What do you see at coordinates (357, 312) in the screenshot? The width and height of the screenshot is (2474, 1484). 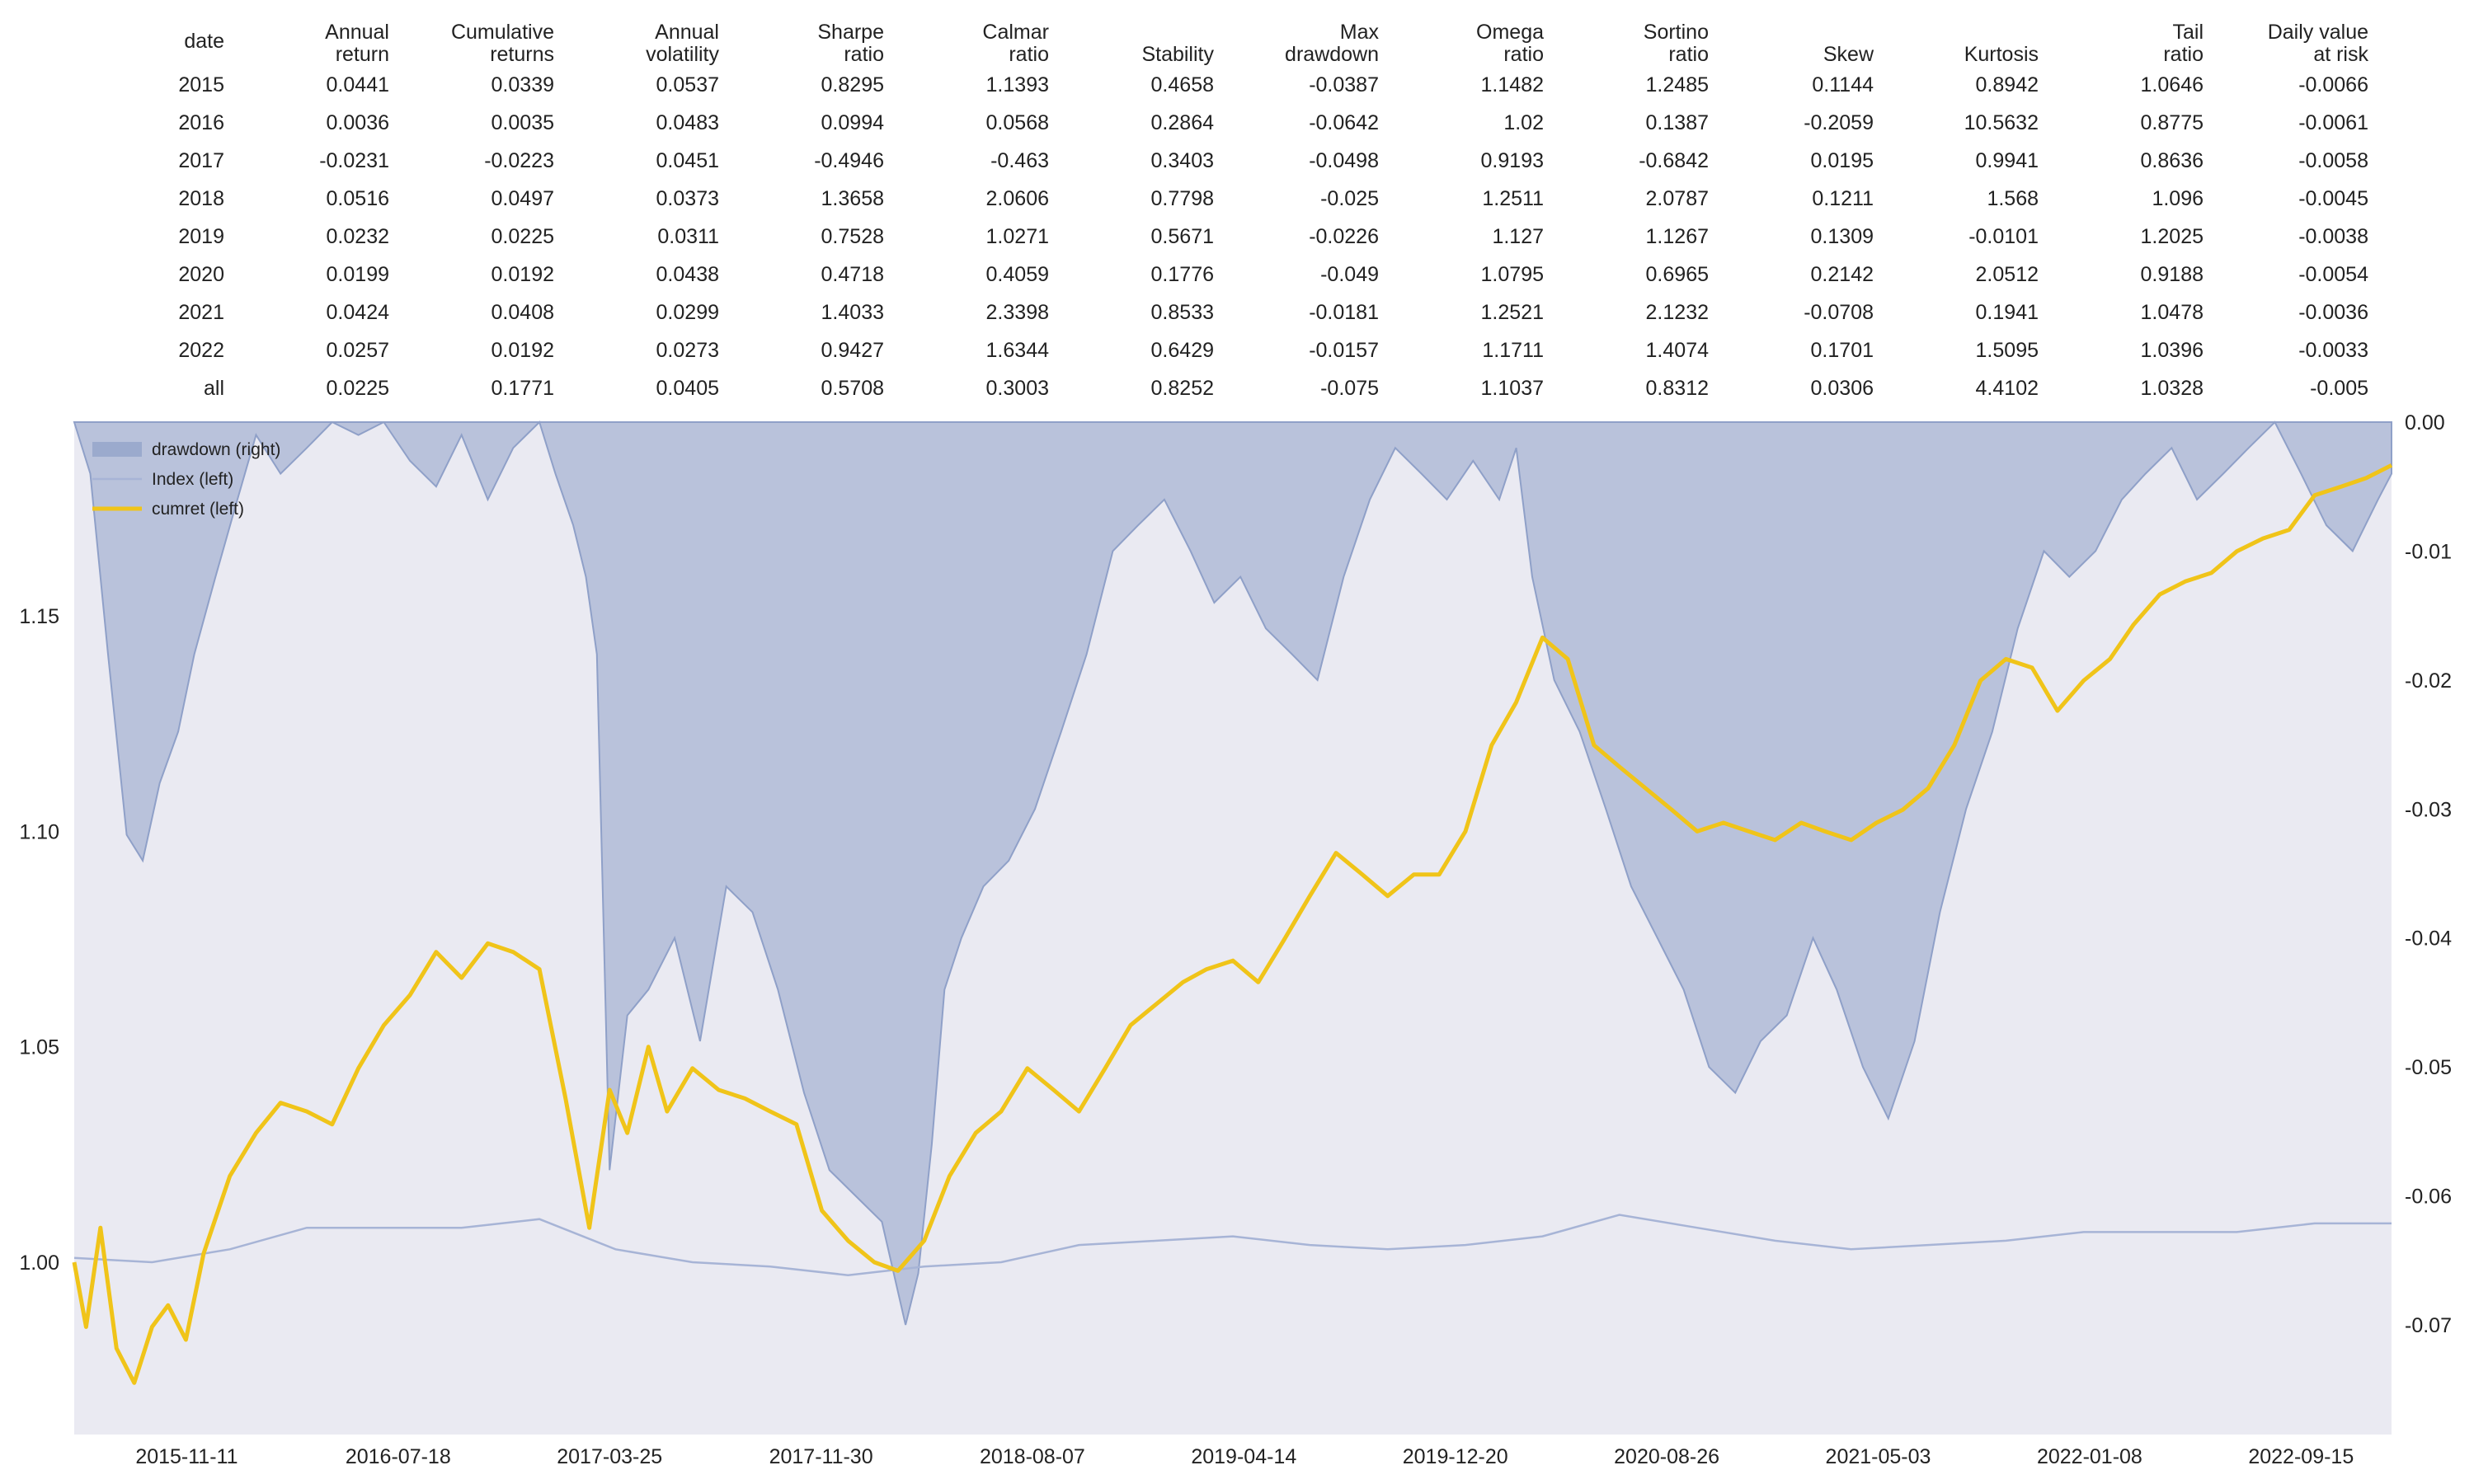 I see `table-cell: 0.0424` at bounding box center [357, 312].